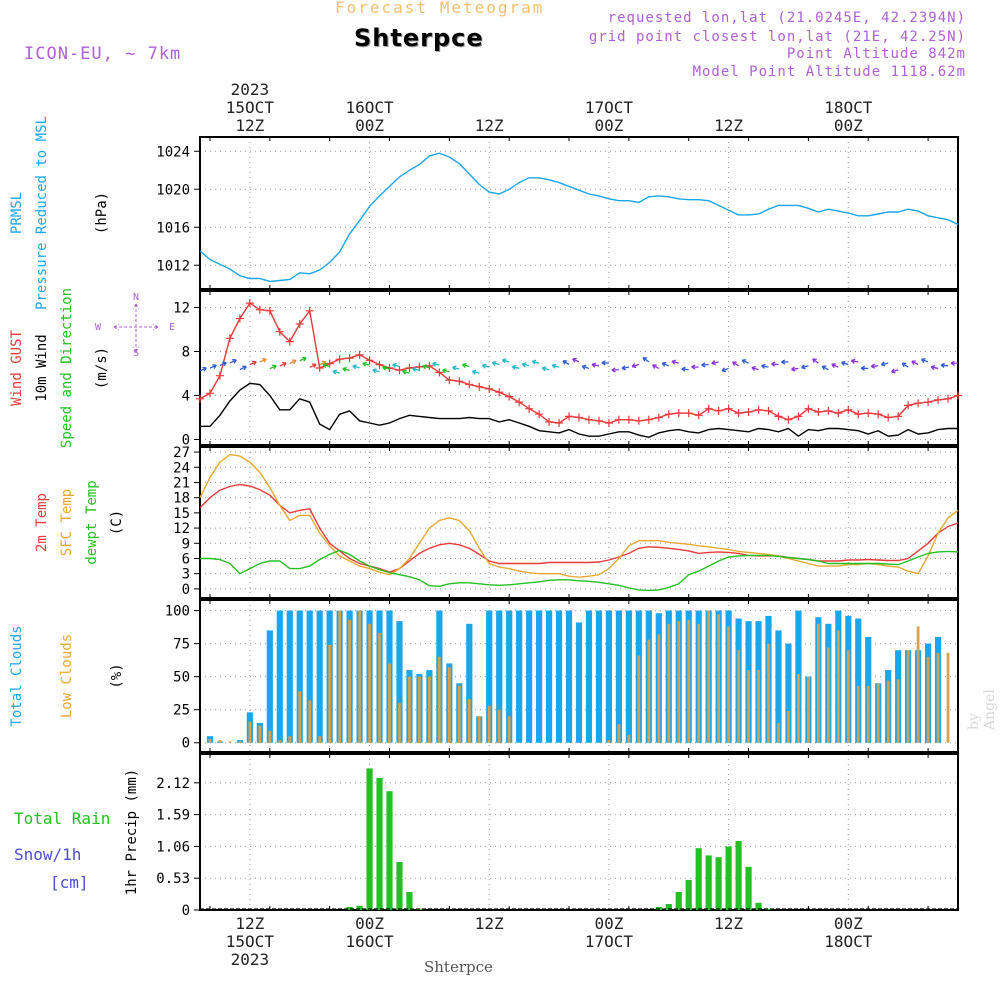  Describe the element at coordinates (42, 522) in the screenshot. I see `axis-label-temperature: 2m Temp` at that location.